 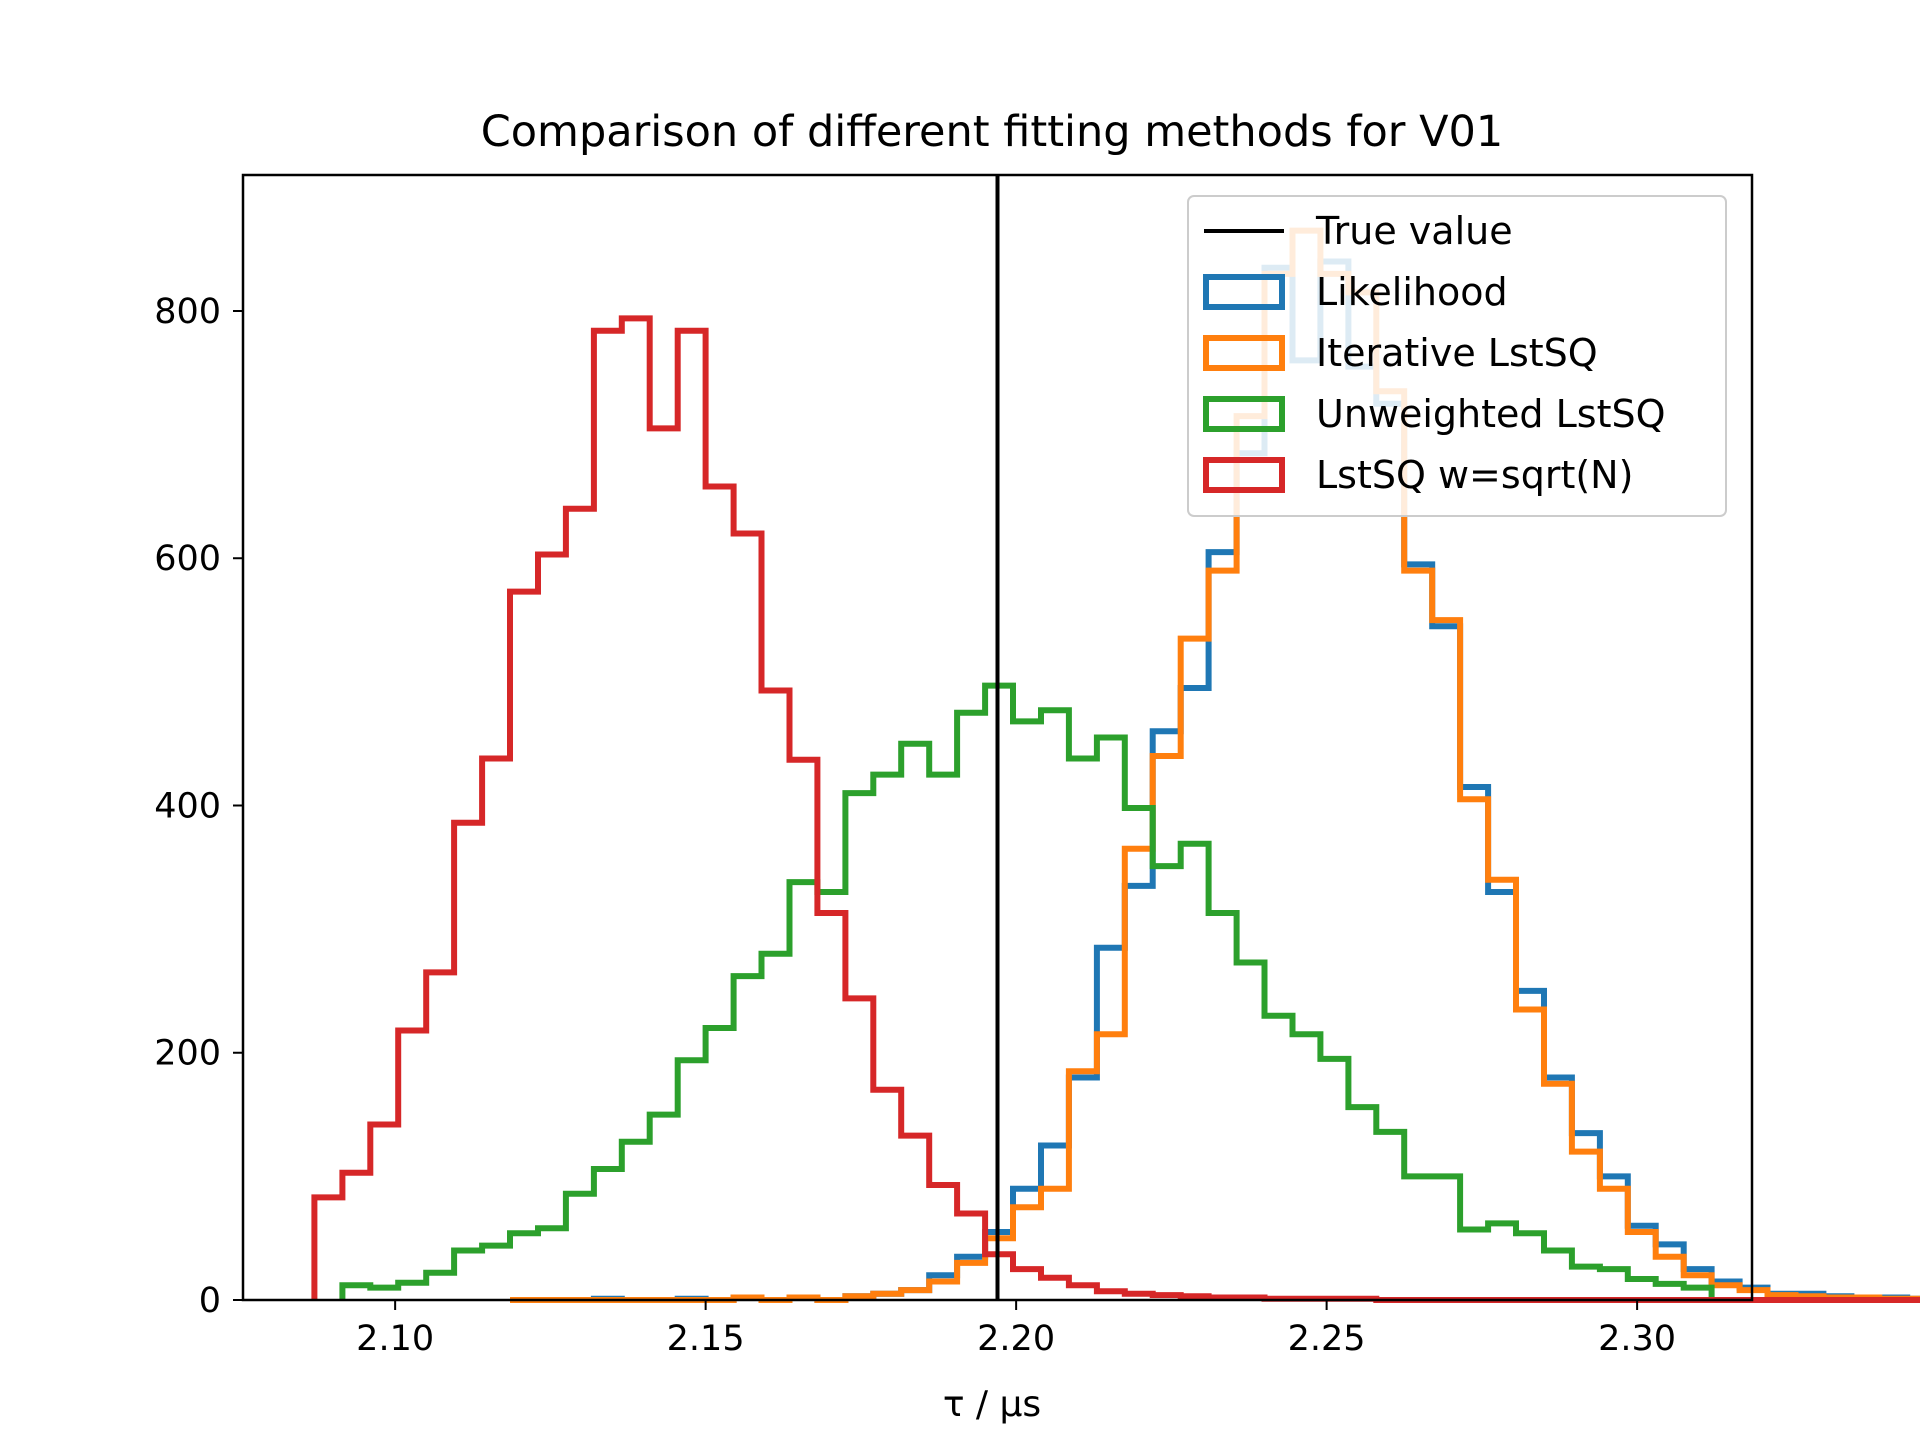 What do you see at coordinates (1414, 231) in the screenshot?
I see `legend-label-true-value: True value` at bounding box center [1414, 231].